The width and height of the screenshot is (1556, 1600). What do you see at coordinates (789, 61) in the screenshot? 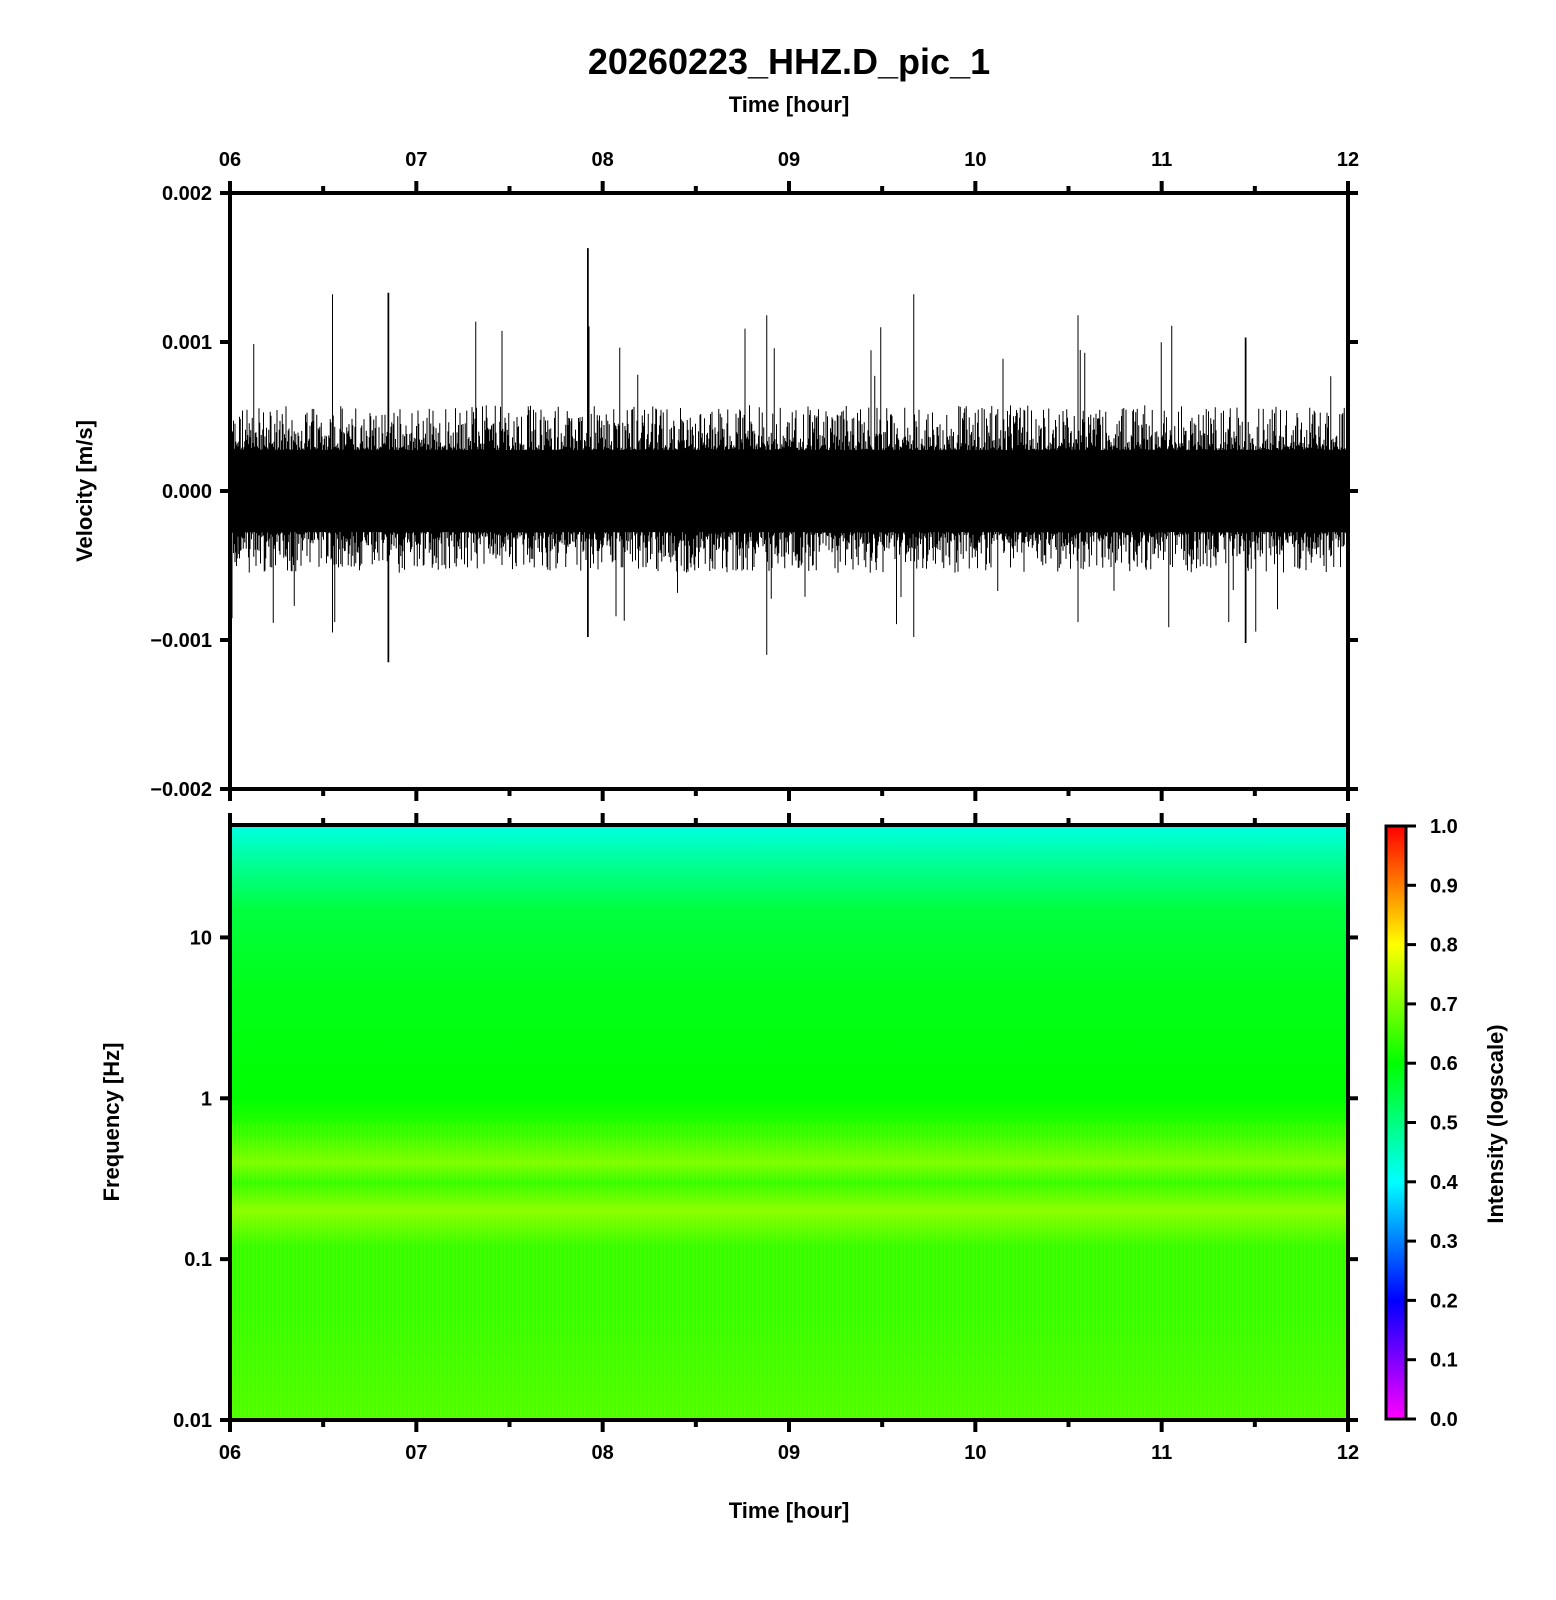
I see `chart-title: 20260223_HHZ.D_pic_1` at bounding box center [789, 61].